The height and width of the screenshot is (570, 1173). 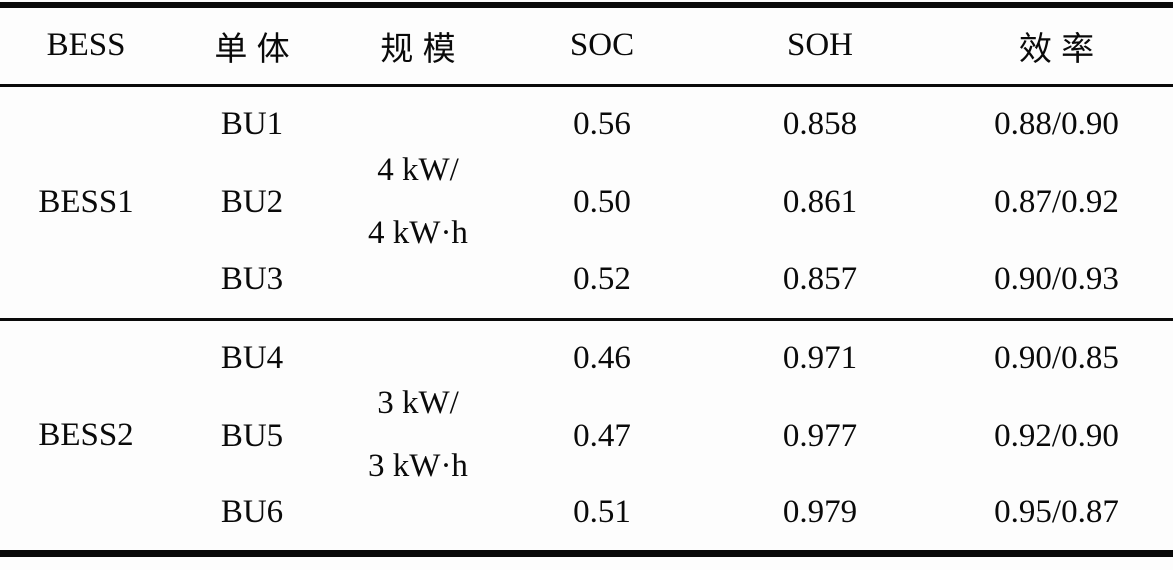 What do you see at coordinates (252, 201) in the screenshot?
I see `unit-cell: BU2` at bounding box center [252, 201].